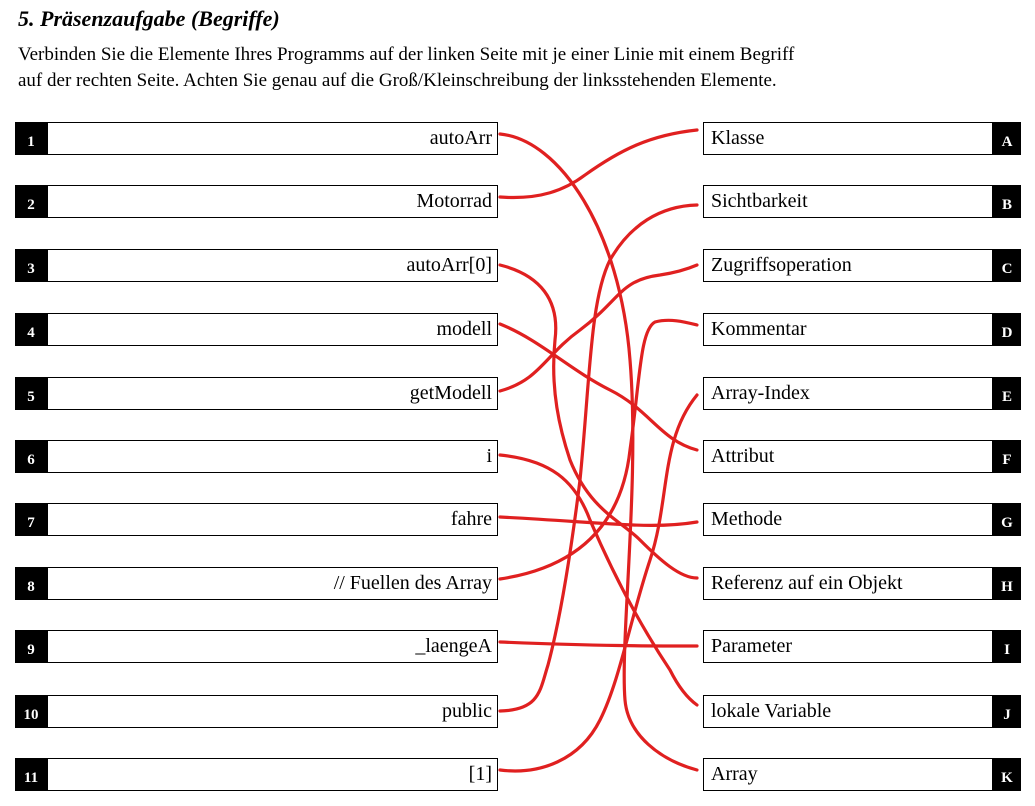  What do you see at coordinates (848, 329) in the screenshot?
I see `right-item-kommentar: Kommentar` at bounding box center [848, 329].